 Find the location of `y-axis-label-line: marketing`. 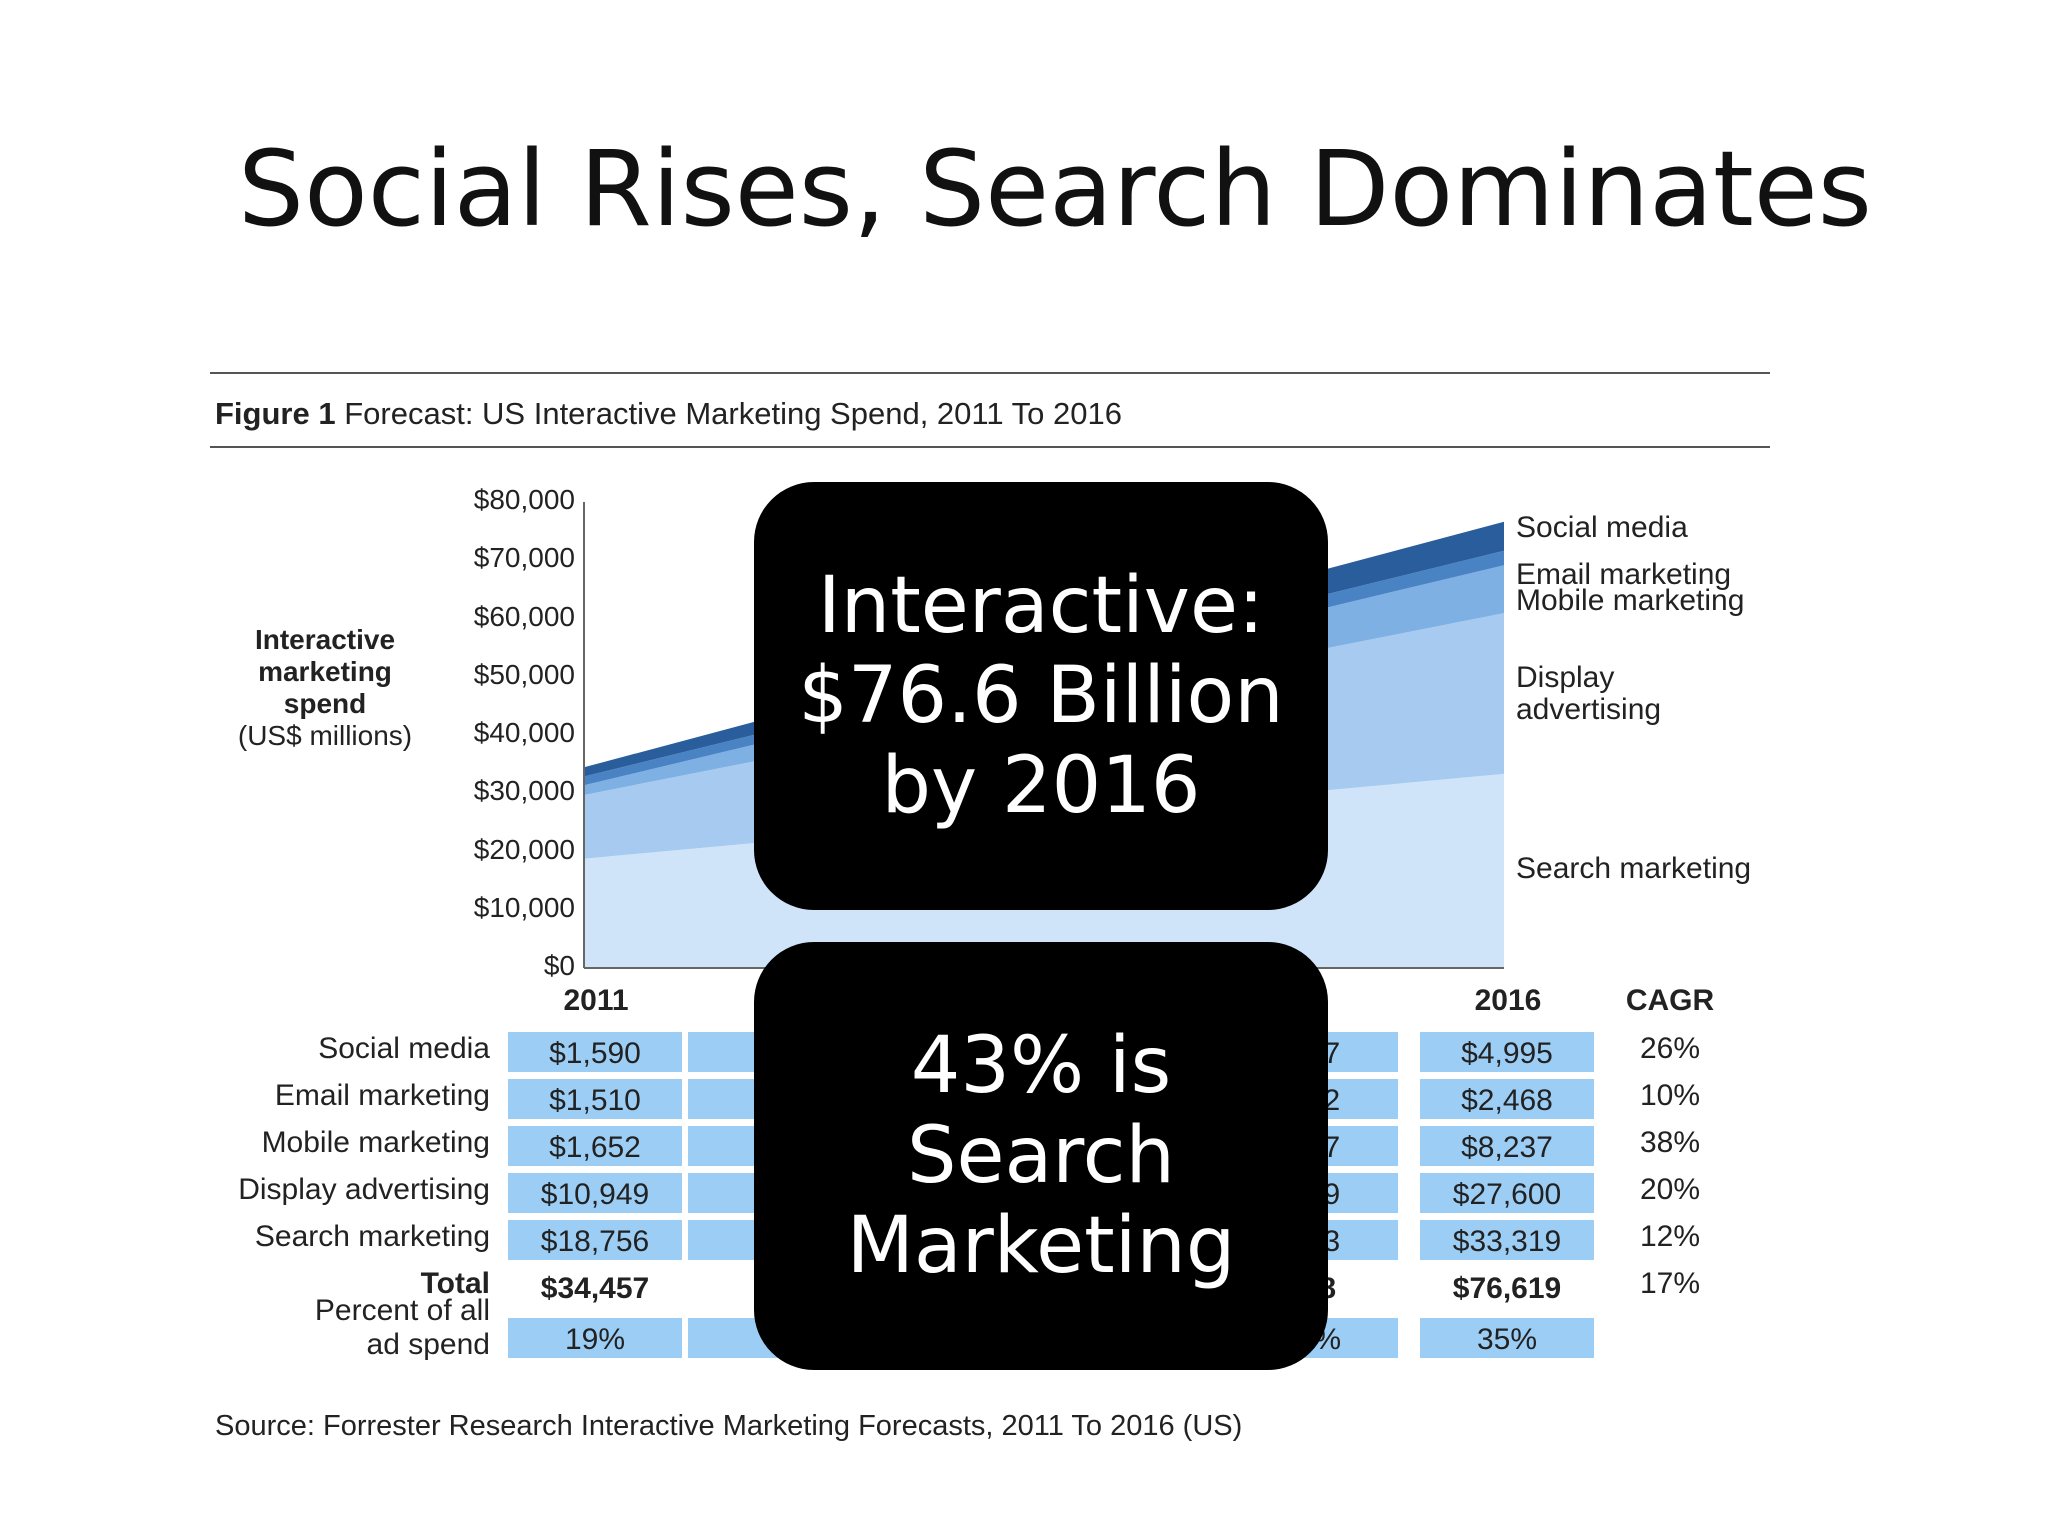

y-axis-label-line: marketing is located at coordinates (325, 671).